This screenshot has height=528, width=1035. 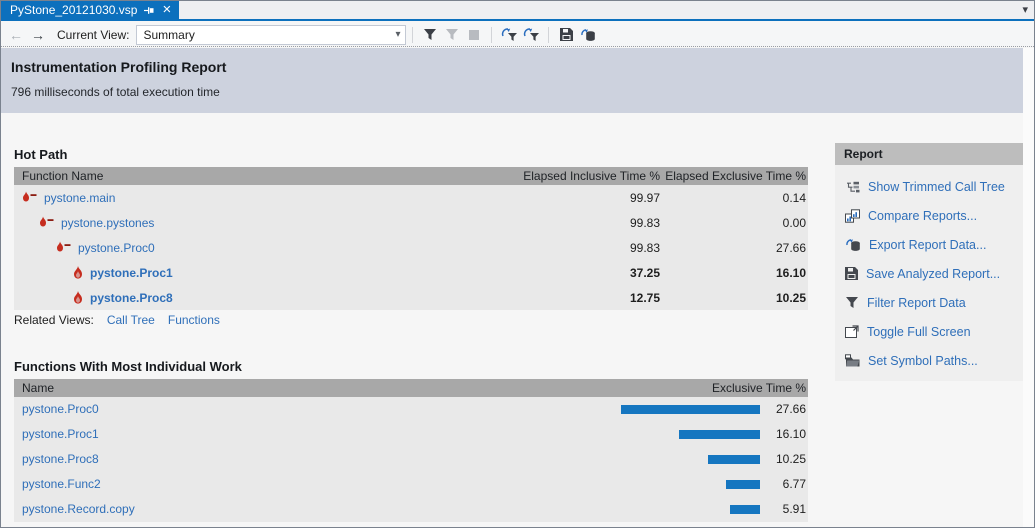 What do you see at coordinates (80, 197) in the screenshot?
I see `function-link: pystone.main` at bounding box center [80, 197].